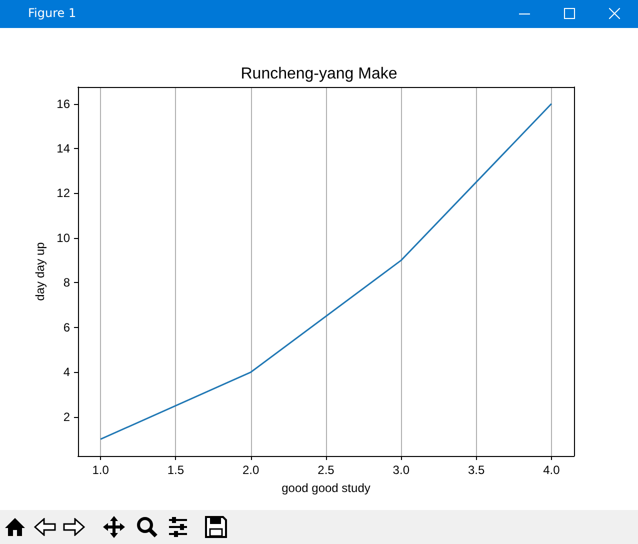  Describe the element at coordinates (66, 417) in the screenshot. I see `y-tick-label: 2` at that location.